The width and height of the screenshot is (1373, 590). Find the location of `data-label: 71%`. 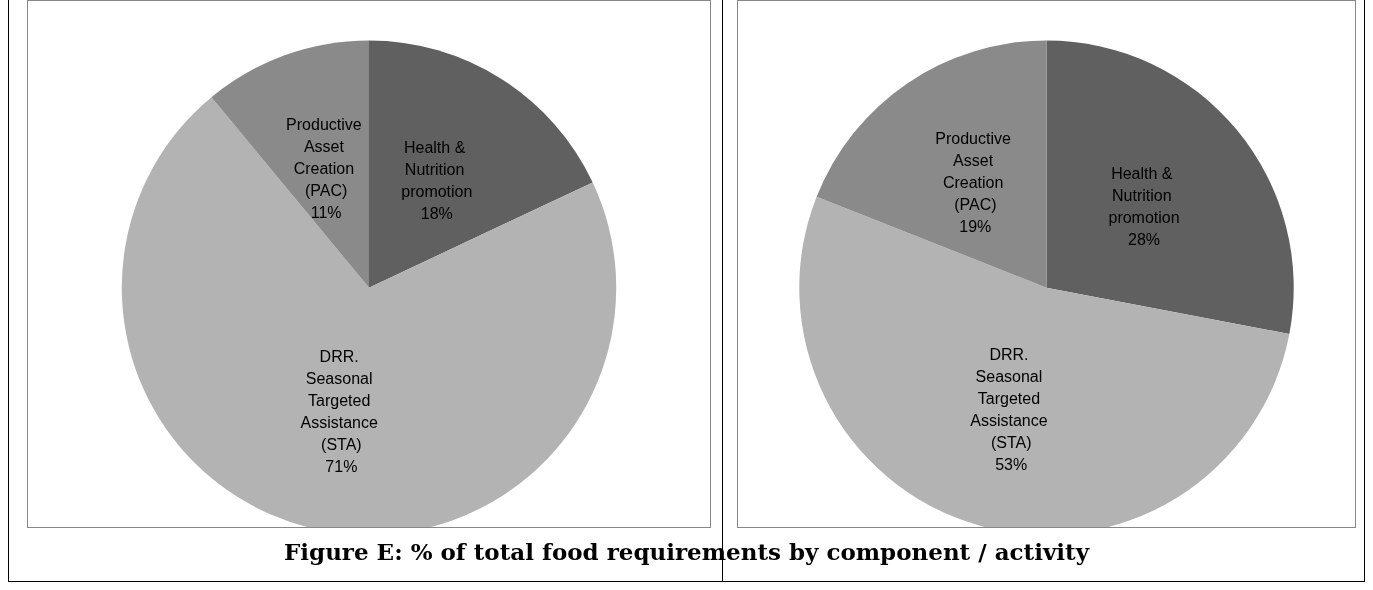

data-label: 71% is located at coordinates (341, 466).